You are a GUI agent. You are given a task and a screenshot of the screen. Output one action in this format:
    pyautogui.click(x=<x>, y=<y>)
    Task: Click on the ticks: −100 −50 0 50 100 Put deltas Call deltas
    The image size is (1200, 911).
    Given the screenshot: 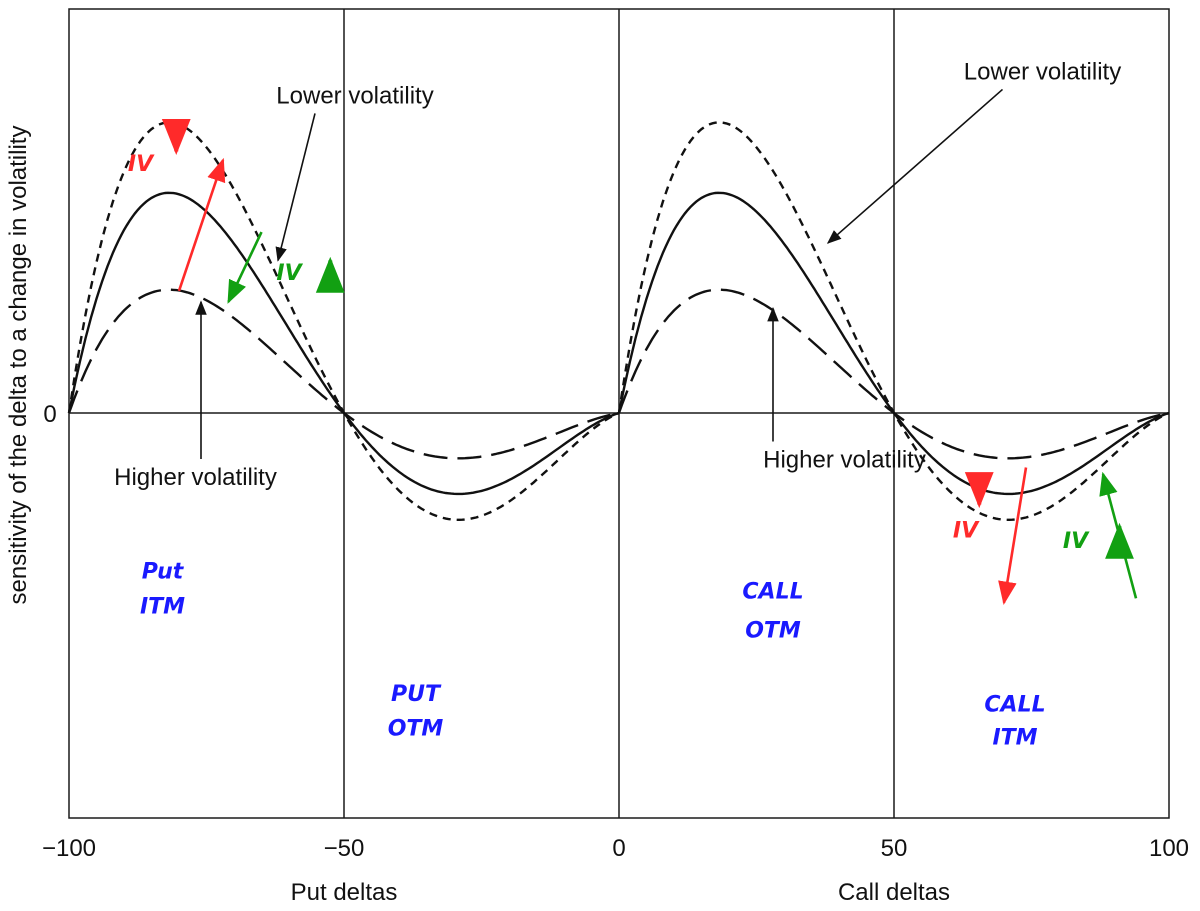 What is the action you would take?
    pyautogui.click(x=615, y=870)
    